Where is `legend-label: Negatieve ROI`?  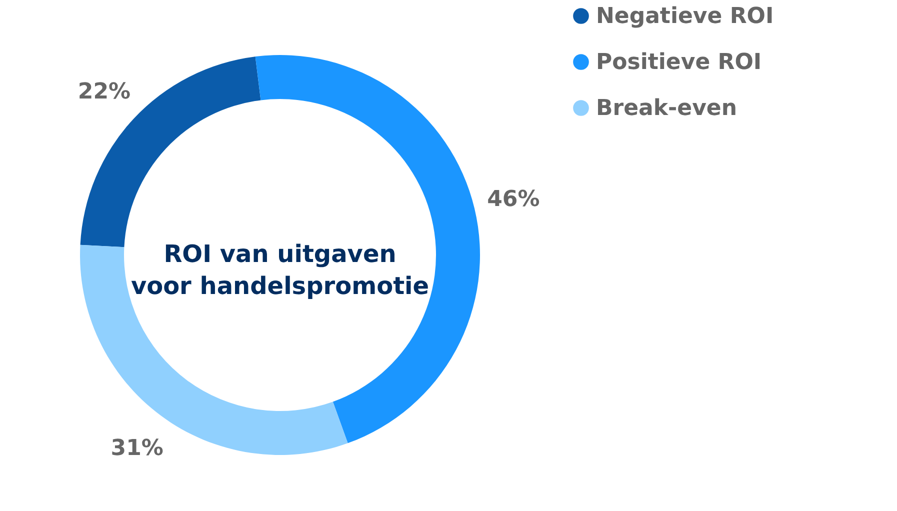 legend-label: Negatieve ROI is located at coordinates (685, 16).